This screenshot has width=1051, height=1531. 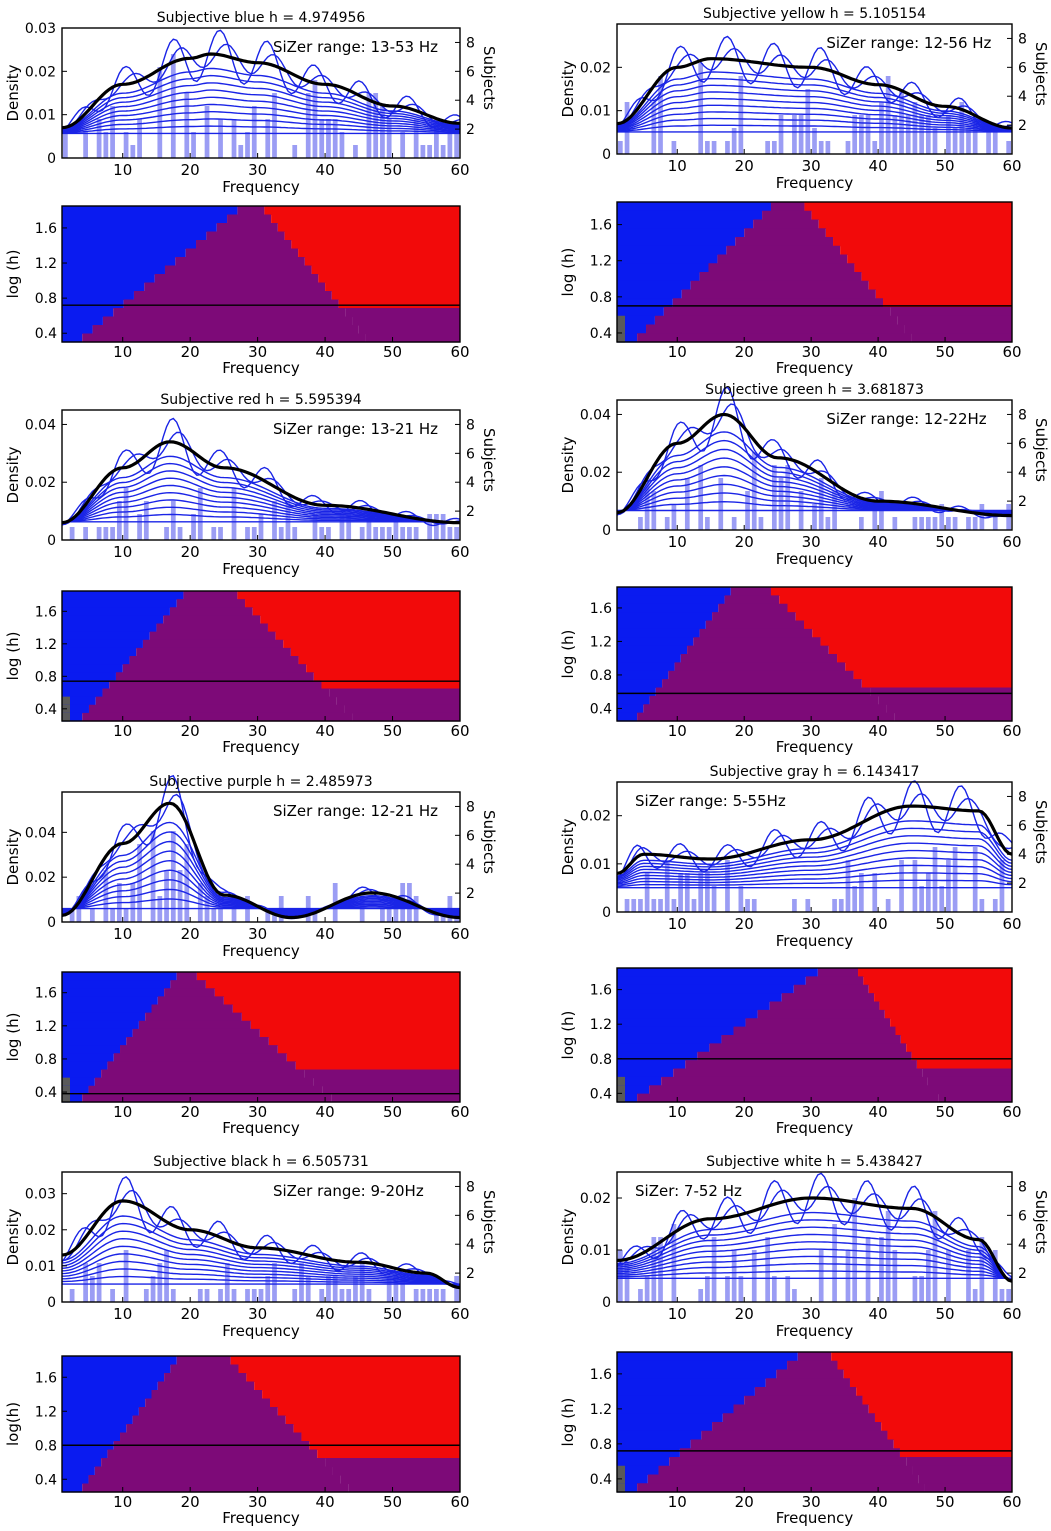 What do you see at coordinates (606, 155) in the screenshot?
I see `y-tick-label: 0` at bounding box center [606, 155].